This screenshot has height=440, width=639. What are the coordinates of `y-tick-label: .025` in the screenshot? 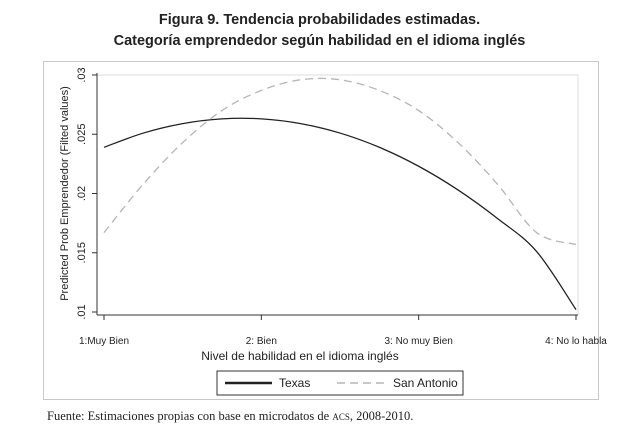 It's located at (82, 134).